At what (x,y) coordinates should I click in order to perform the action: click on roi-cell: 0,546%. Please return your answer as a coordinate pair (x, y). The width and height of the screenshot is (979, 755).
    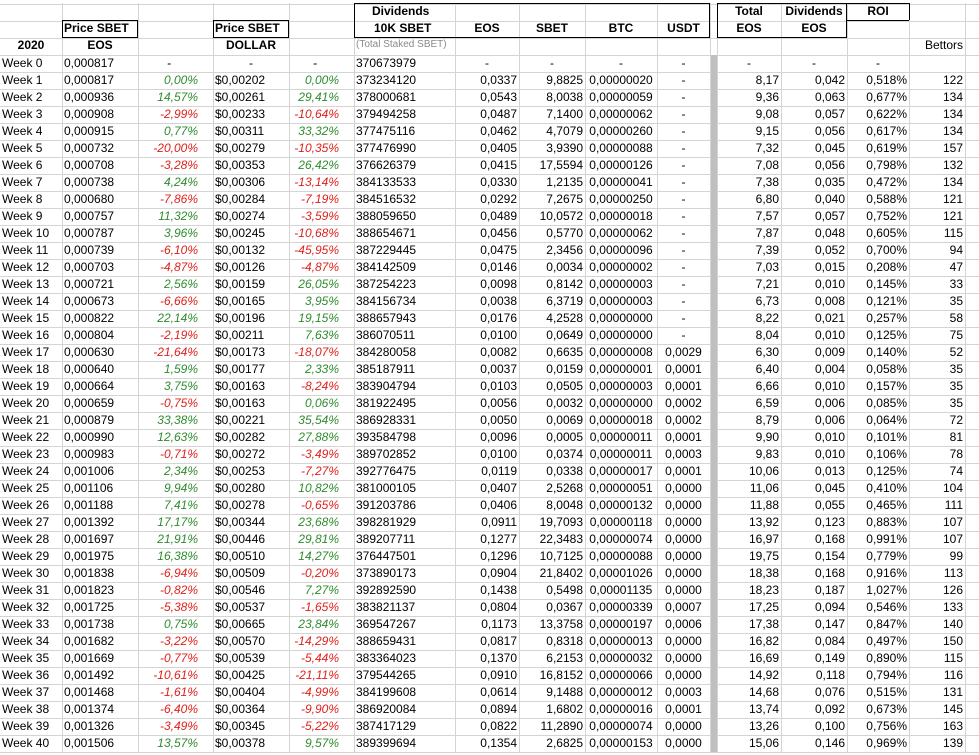
    Looking at the image, I should click on (886, 607).